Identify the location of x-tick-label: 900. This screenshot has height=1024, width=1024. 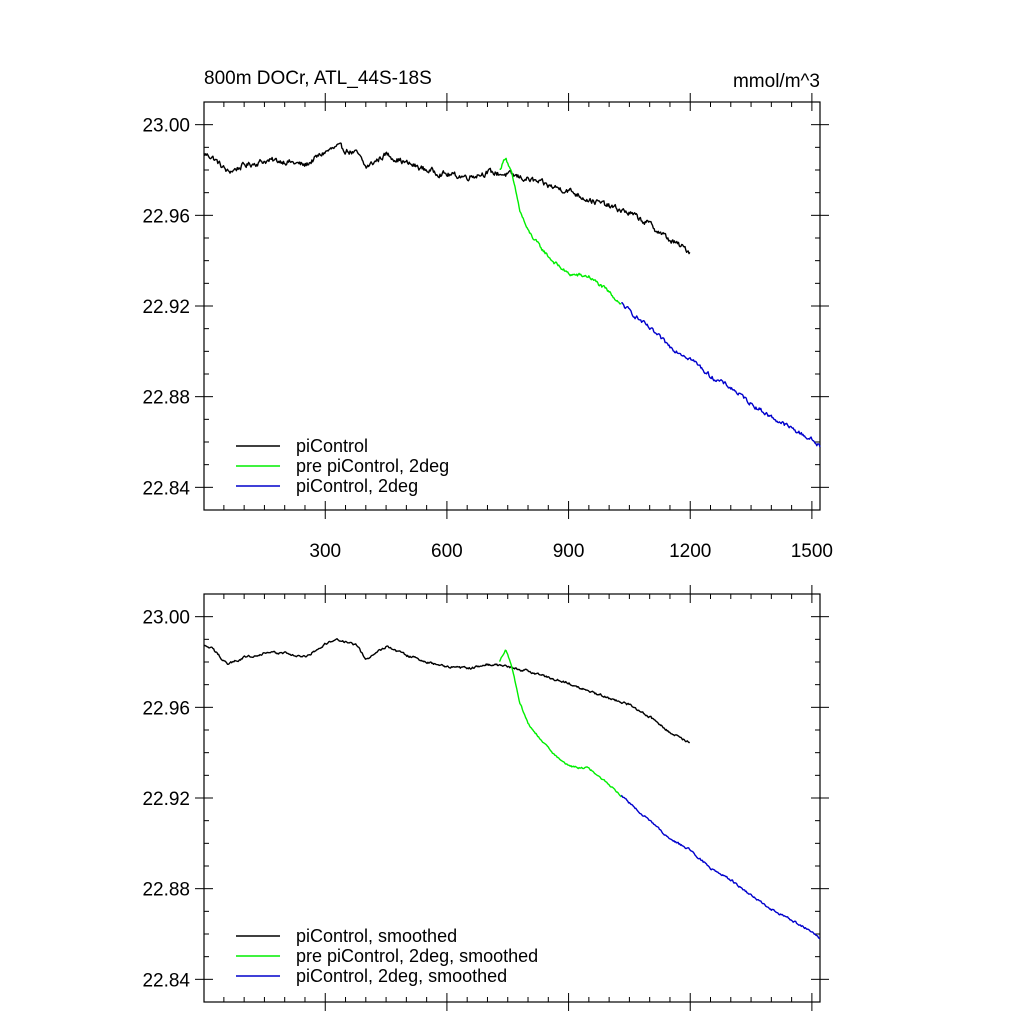
(569, 551).